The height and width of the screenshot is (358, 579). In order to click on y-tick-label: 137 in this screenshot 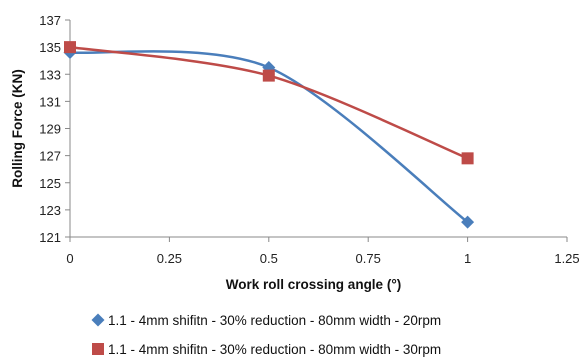, I will do `click(50, 20)`.